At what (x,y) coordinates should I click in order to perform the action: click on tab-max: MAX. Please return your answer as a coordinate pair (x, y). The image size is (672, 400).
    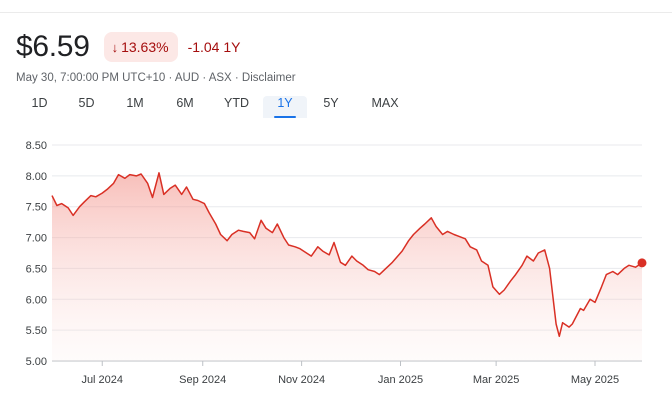
    Looking at the image, I should click on (385, 103).